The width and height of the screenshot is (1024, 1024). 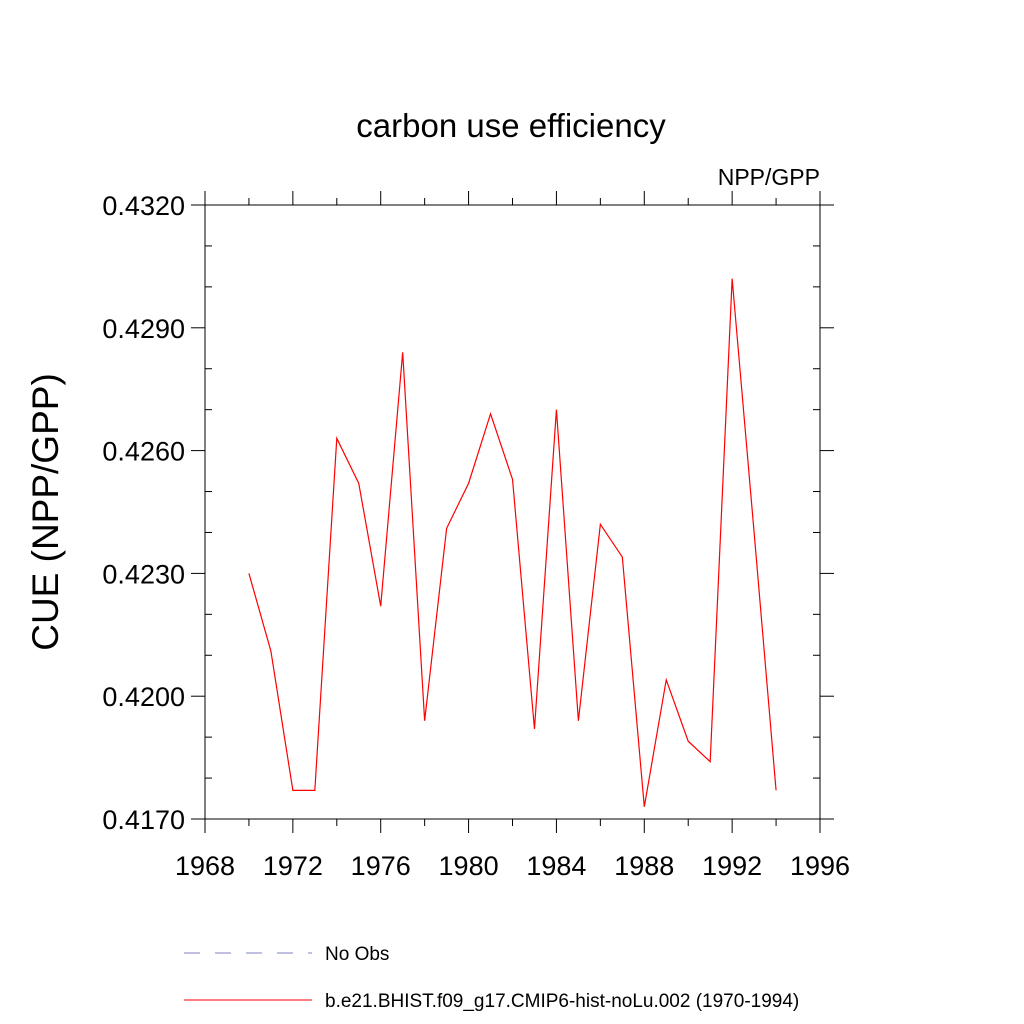 I want to click on x-tick-label: 1980, so click(x=469, y=866).